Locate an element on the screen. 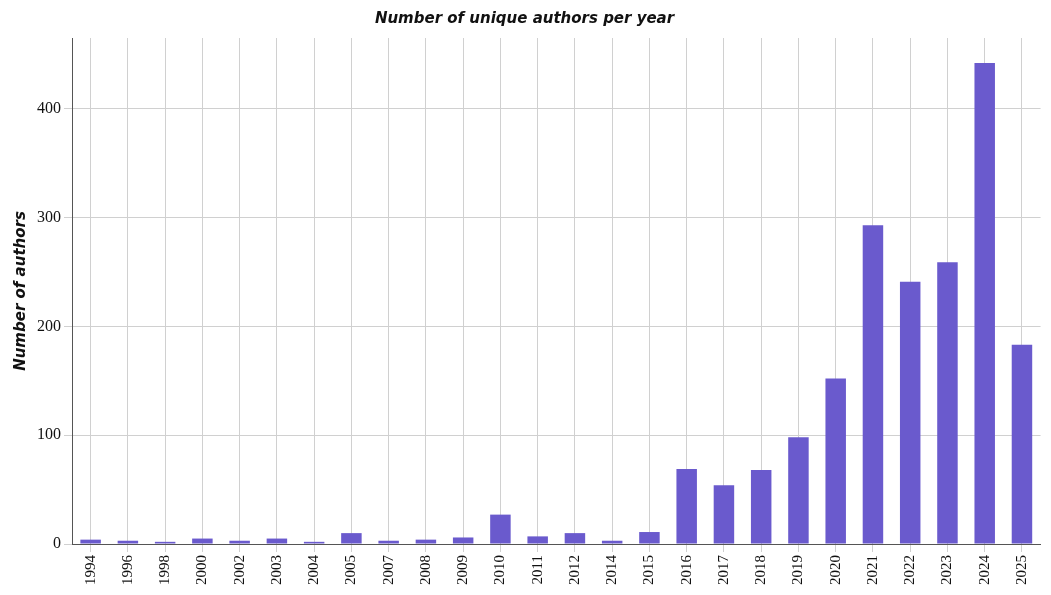 The height and width of the screenshot is (595, 1051). y-tick-label: 300 is located at coordinates (49, 216).